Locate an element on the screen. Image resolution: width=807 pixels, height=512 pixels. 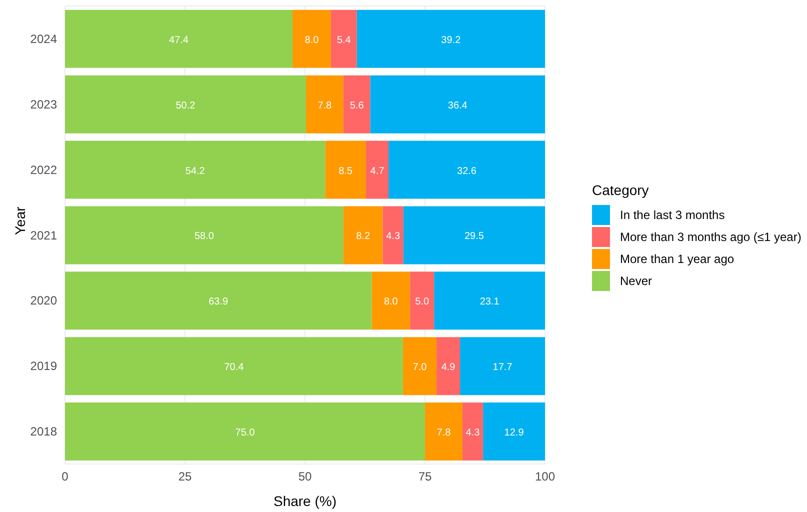
y-tick-label: 2020 is located at coordinates (44, 301).